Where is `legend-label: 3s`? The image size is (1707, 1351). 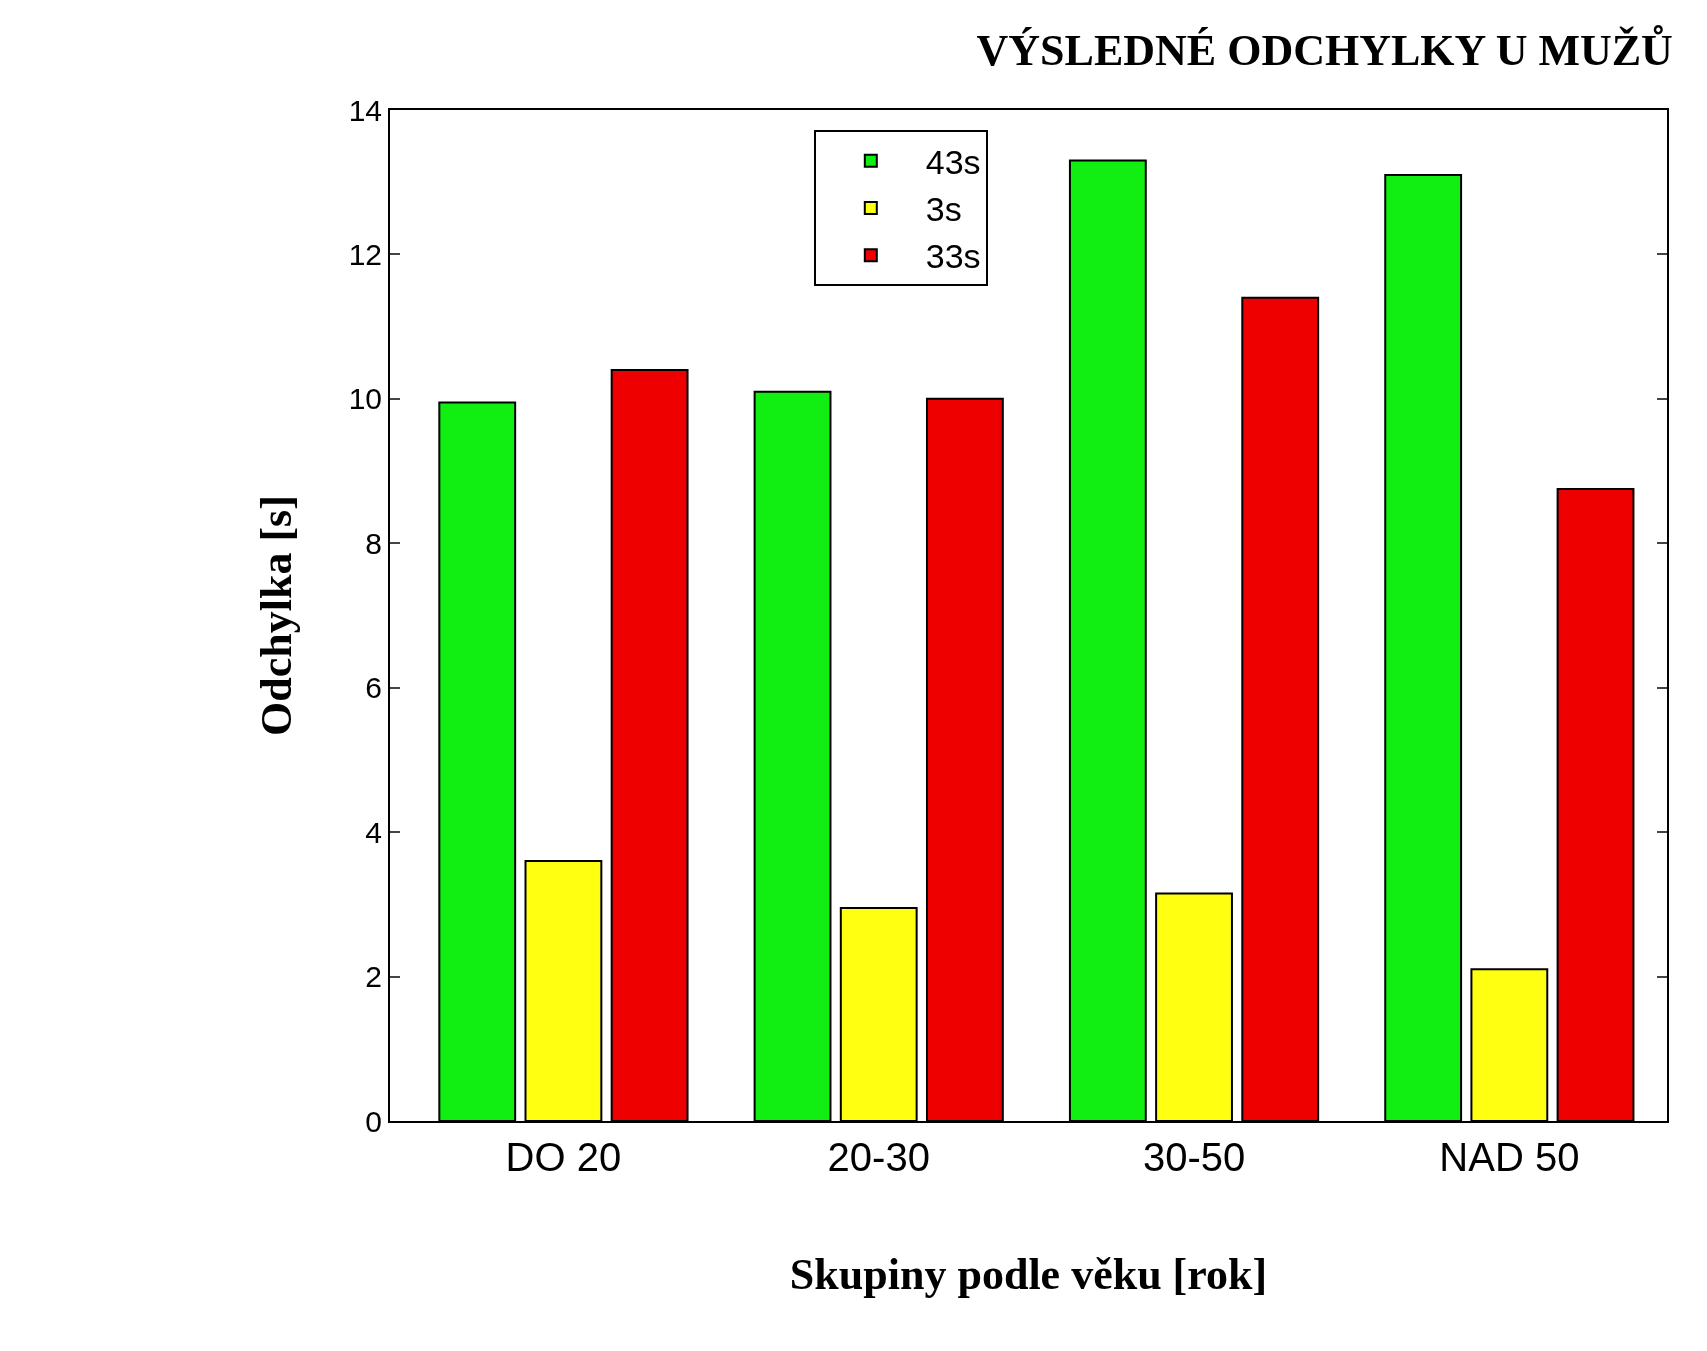
legend-label: 3s is located at coordinates (943, 209).